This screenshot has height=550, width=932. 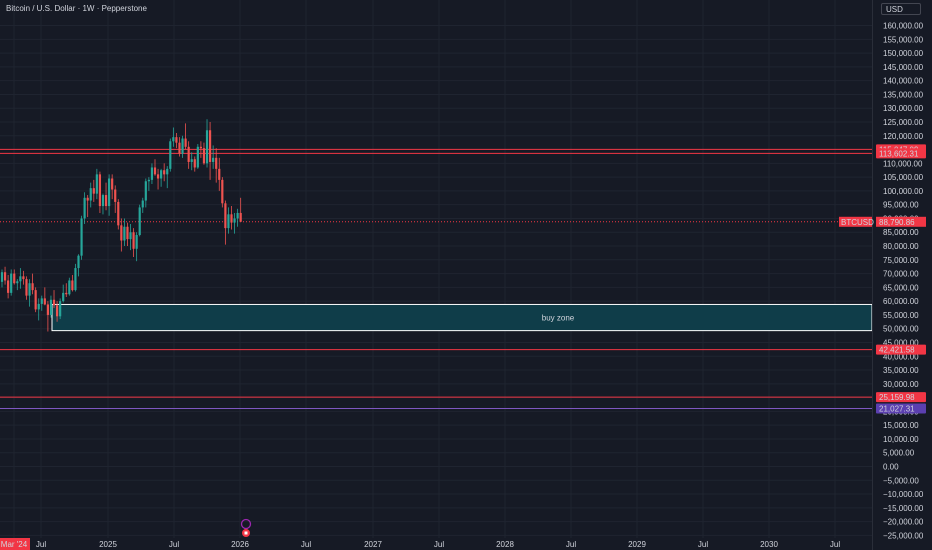 I want to click on price-tick-label: 35,000.00, so click(x=901, y=370).